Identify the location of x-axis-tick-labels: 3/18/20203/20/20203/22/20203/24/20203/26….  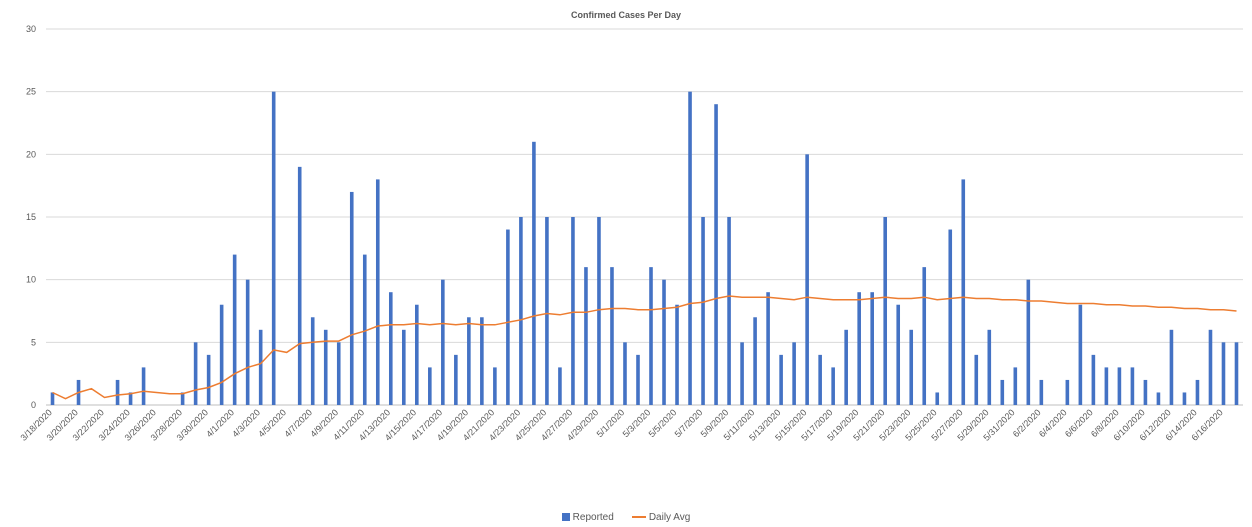
(622, 424).